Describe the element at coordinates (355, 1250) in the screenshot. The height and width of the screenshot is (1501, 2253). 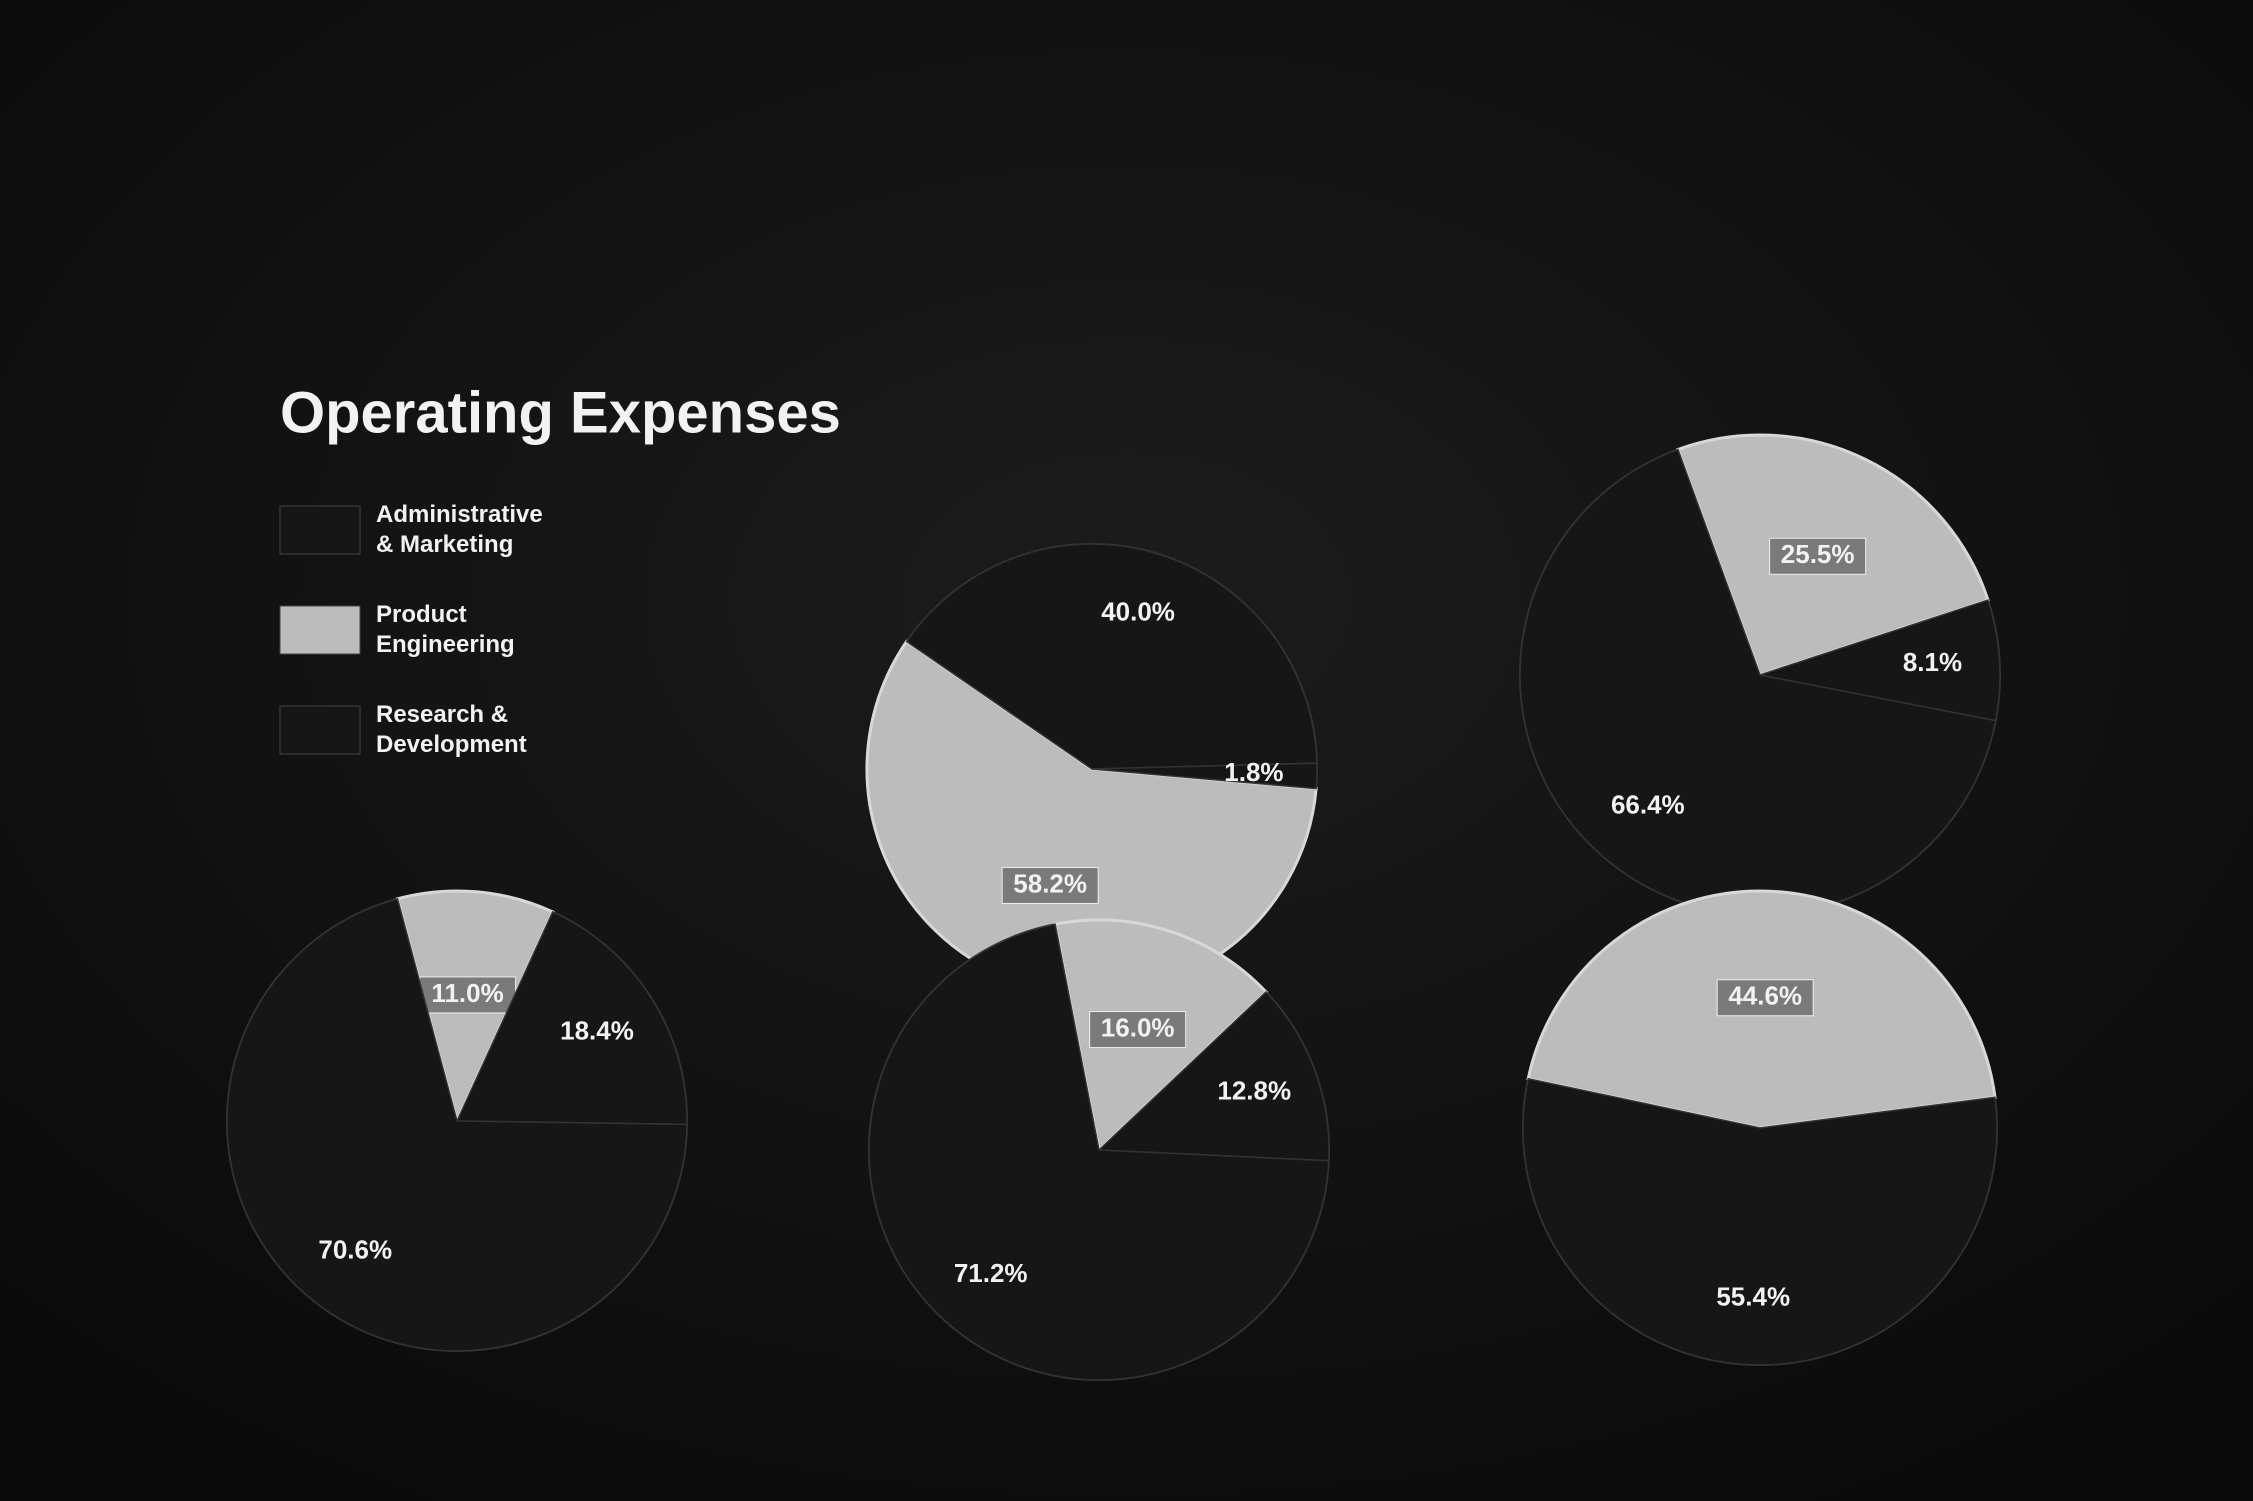
I see `slice-label: 70.6%` at that location.